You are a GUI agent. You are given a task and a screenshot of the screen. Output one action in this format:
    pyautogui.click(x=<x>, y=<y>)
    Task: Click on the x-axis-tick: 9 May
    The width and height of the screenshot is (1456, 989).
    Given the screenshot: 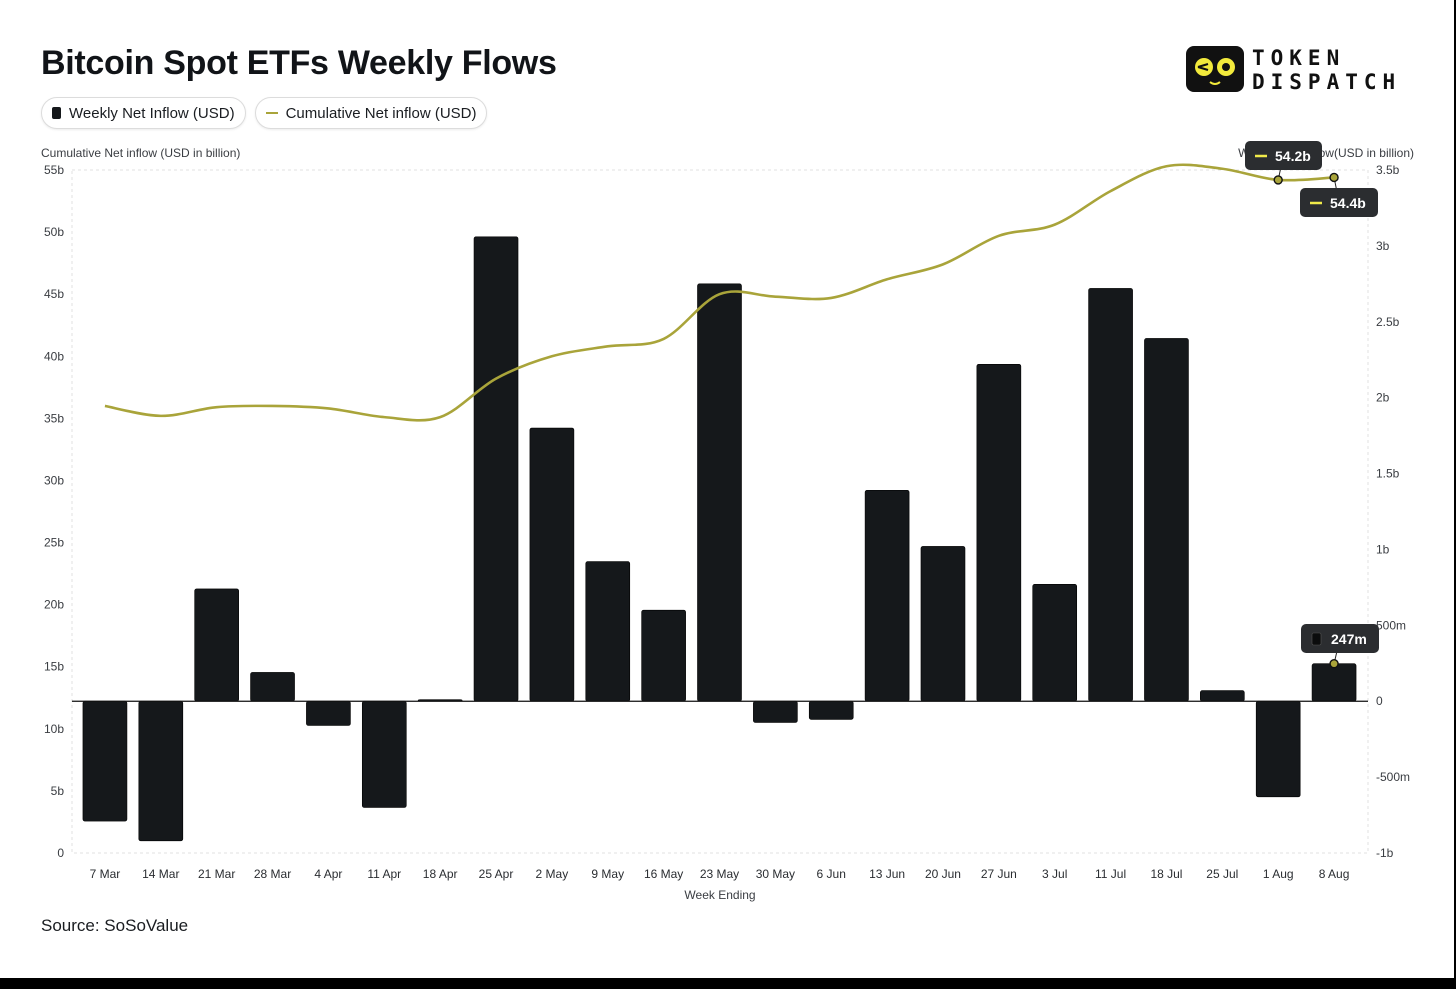 What is the action you would take?
    pyautogui.click(x=607, y=874)
    